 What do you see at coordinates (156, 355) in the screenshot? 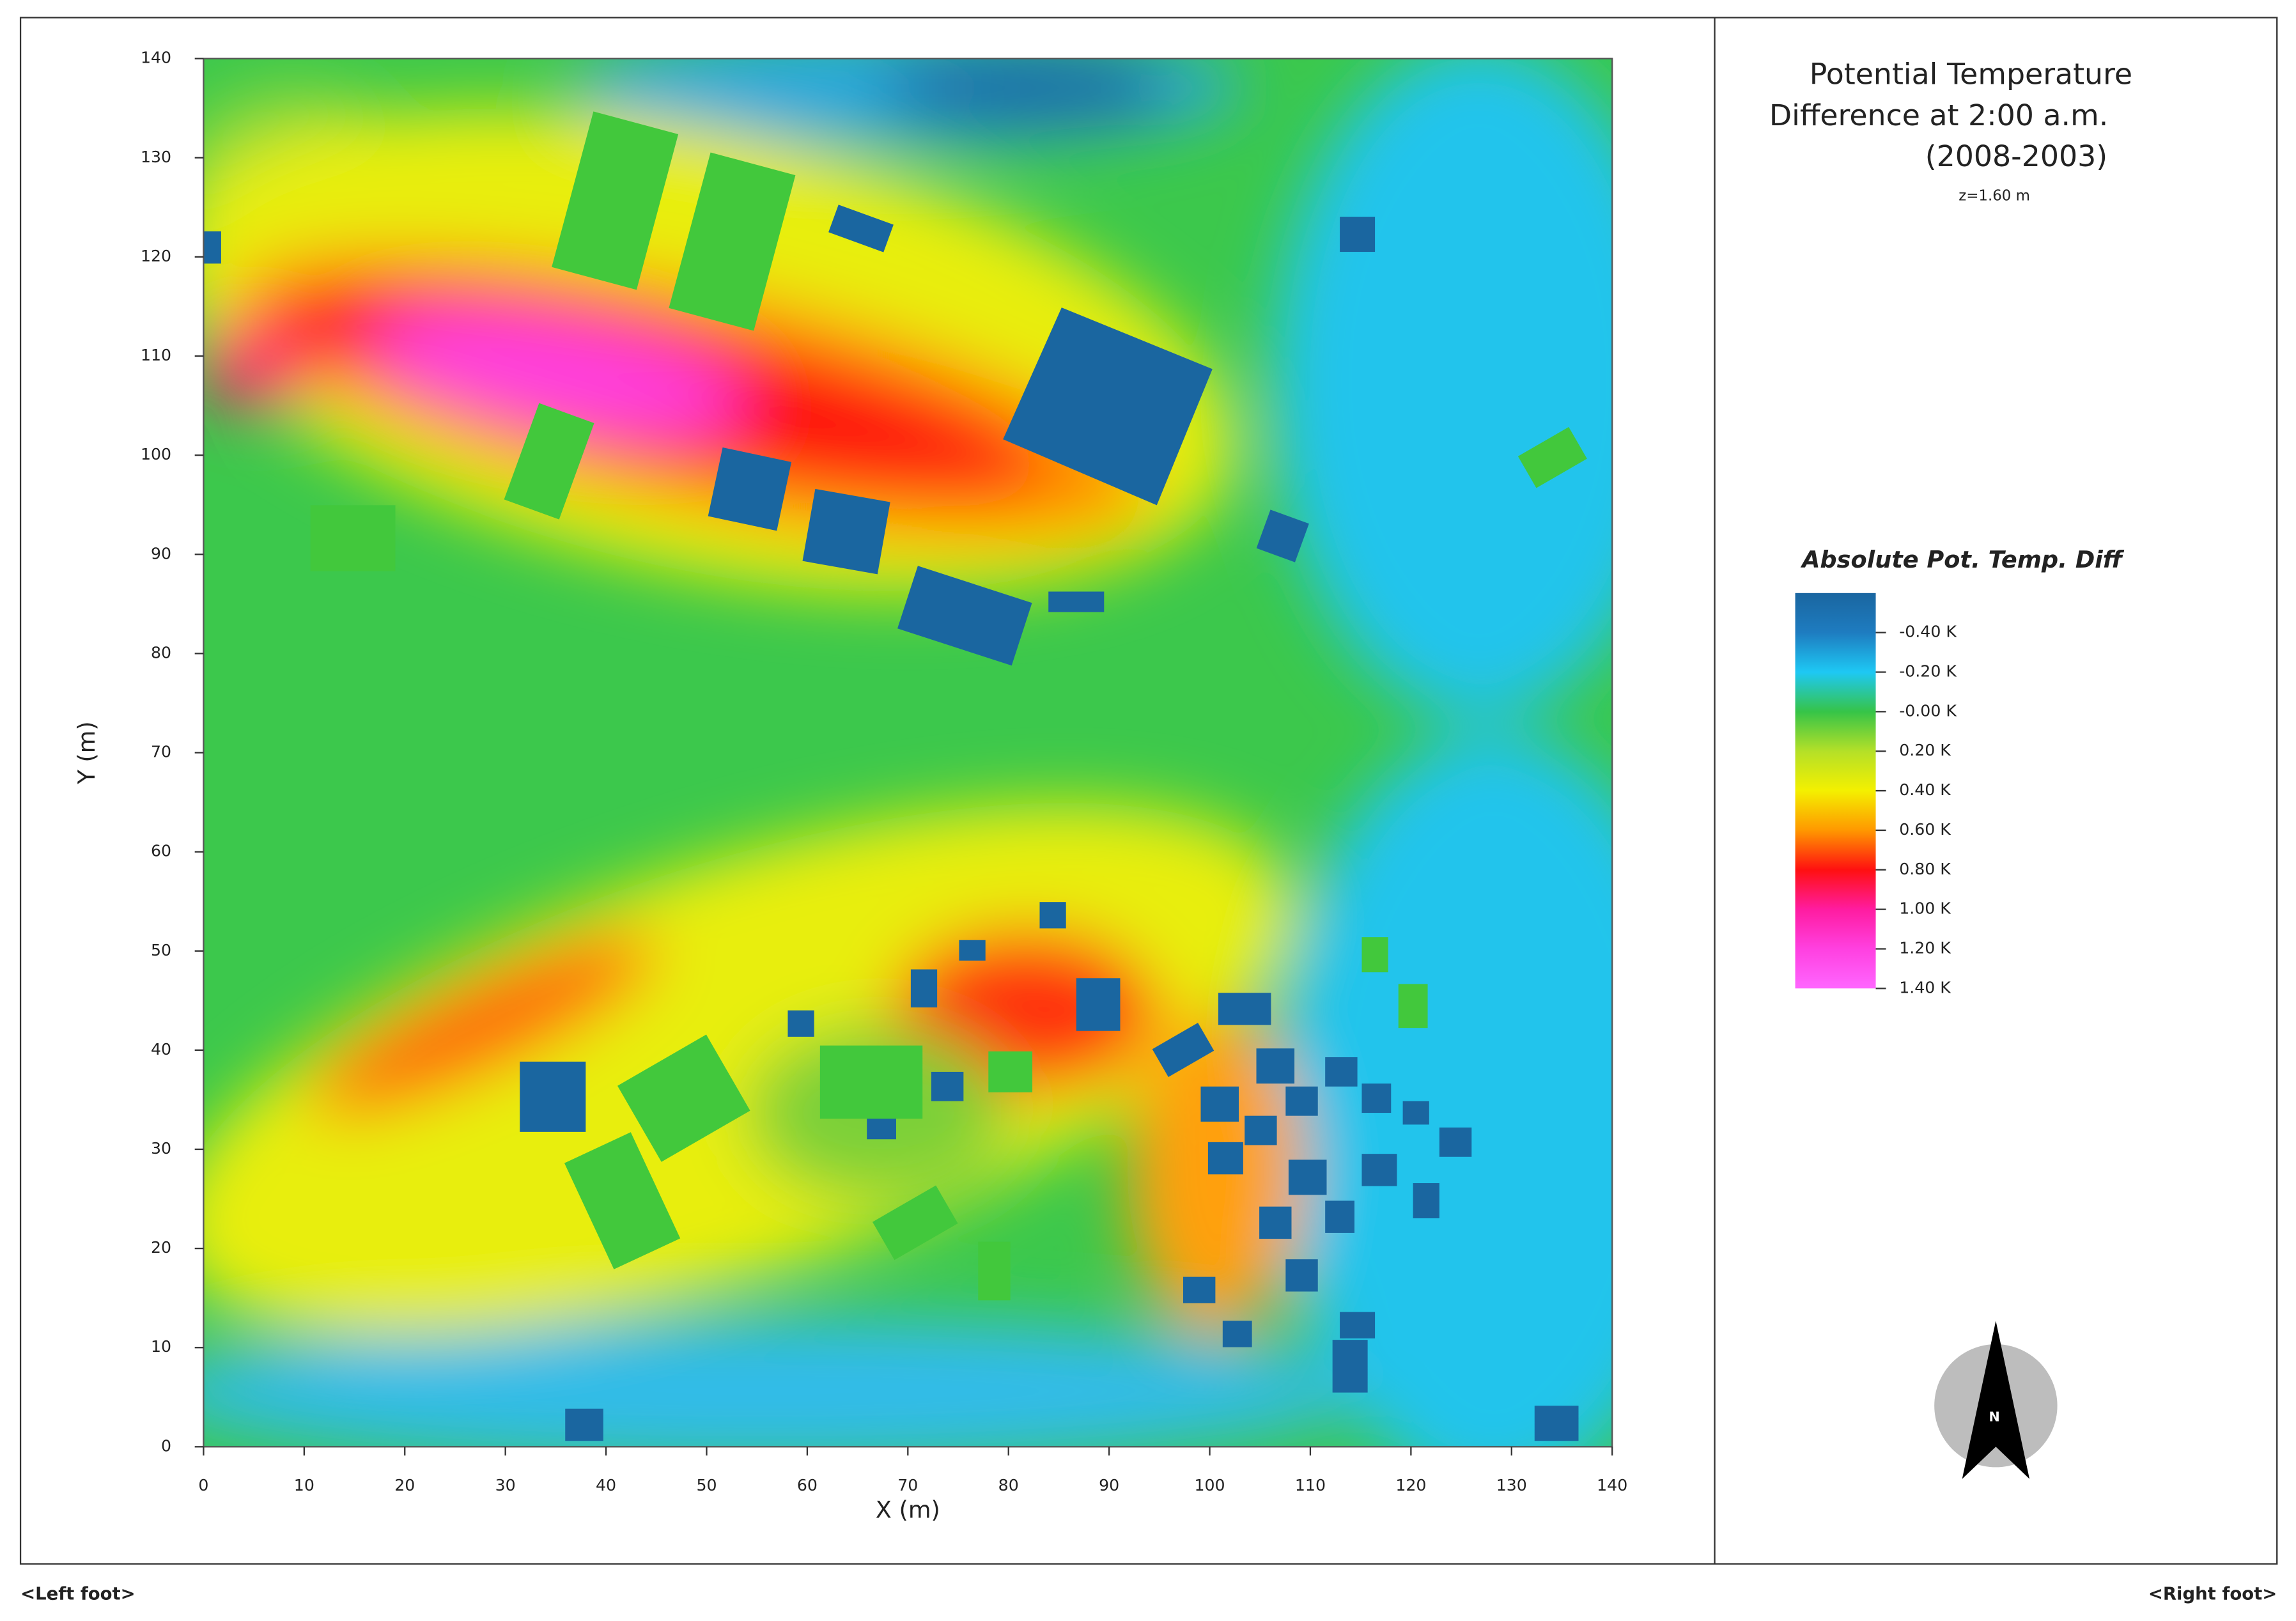
I see `y-tick-label: 110` at bounding box center [156, 355].